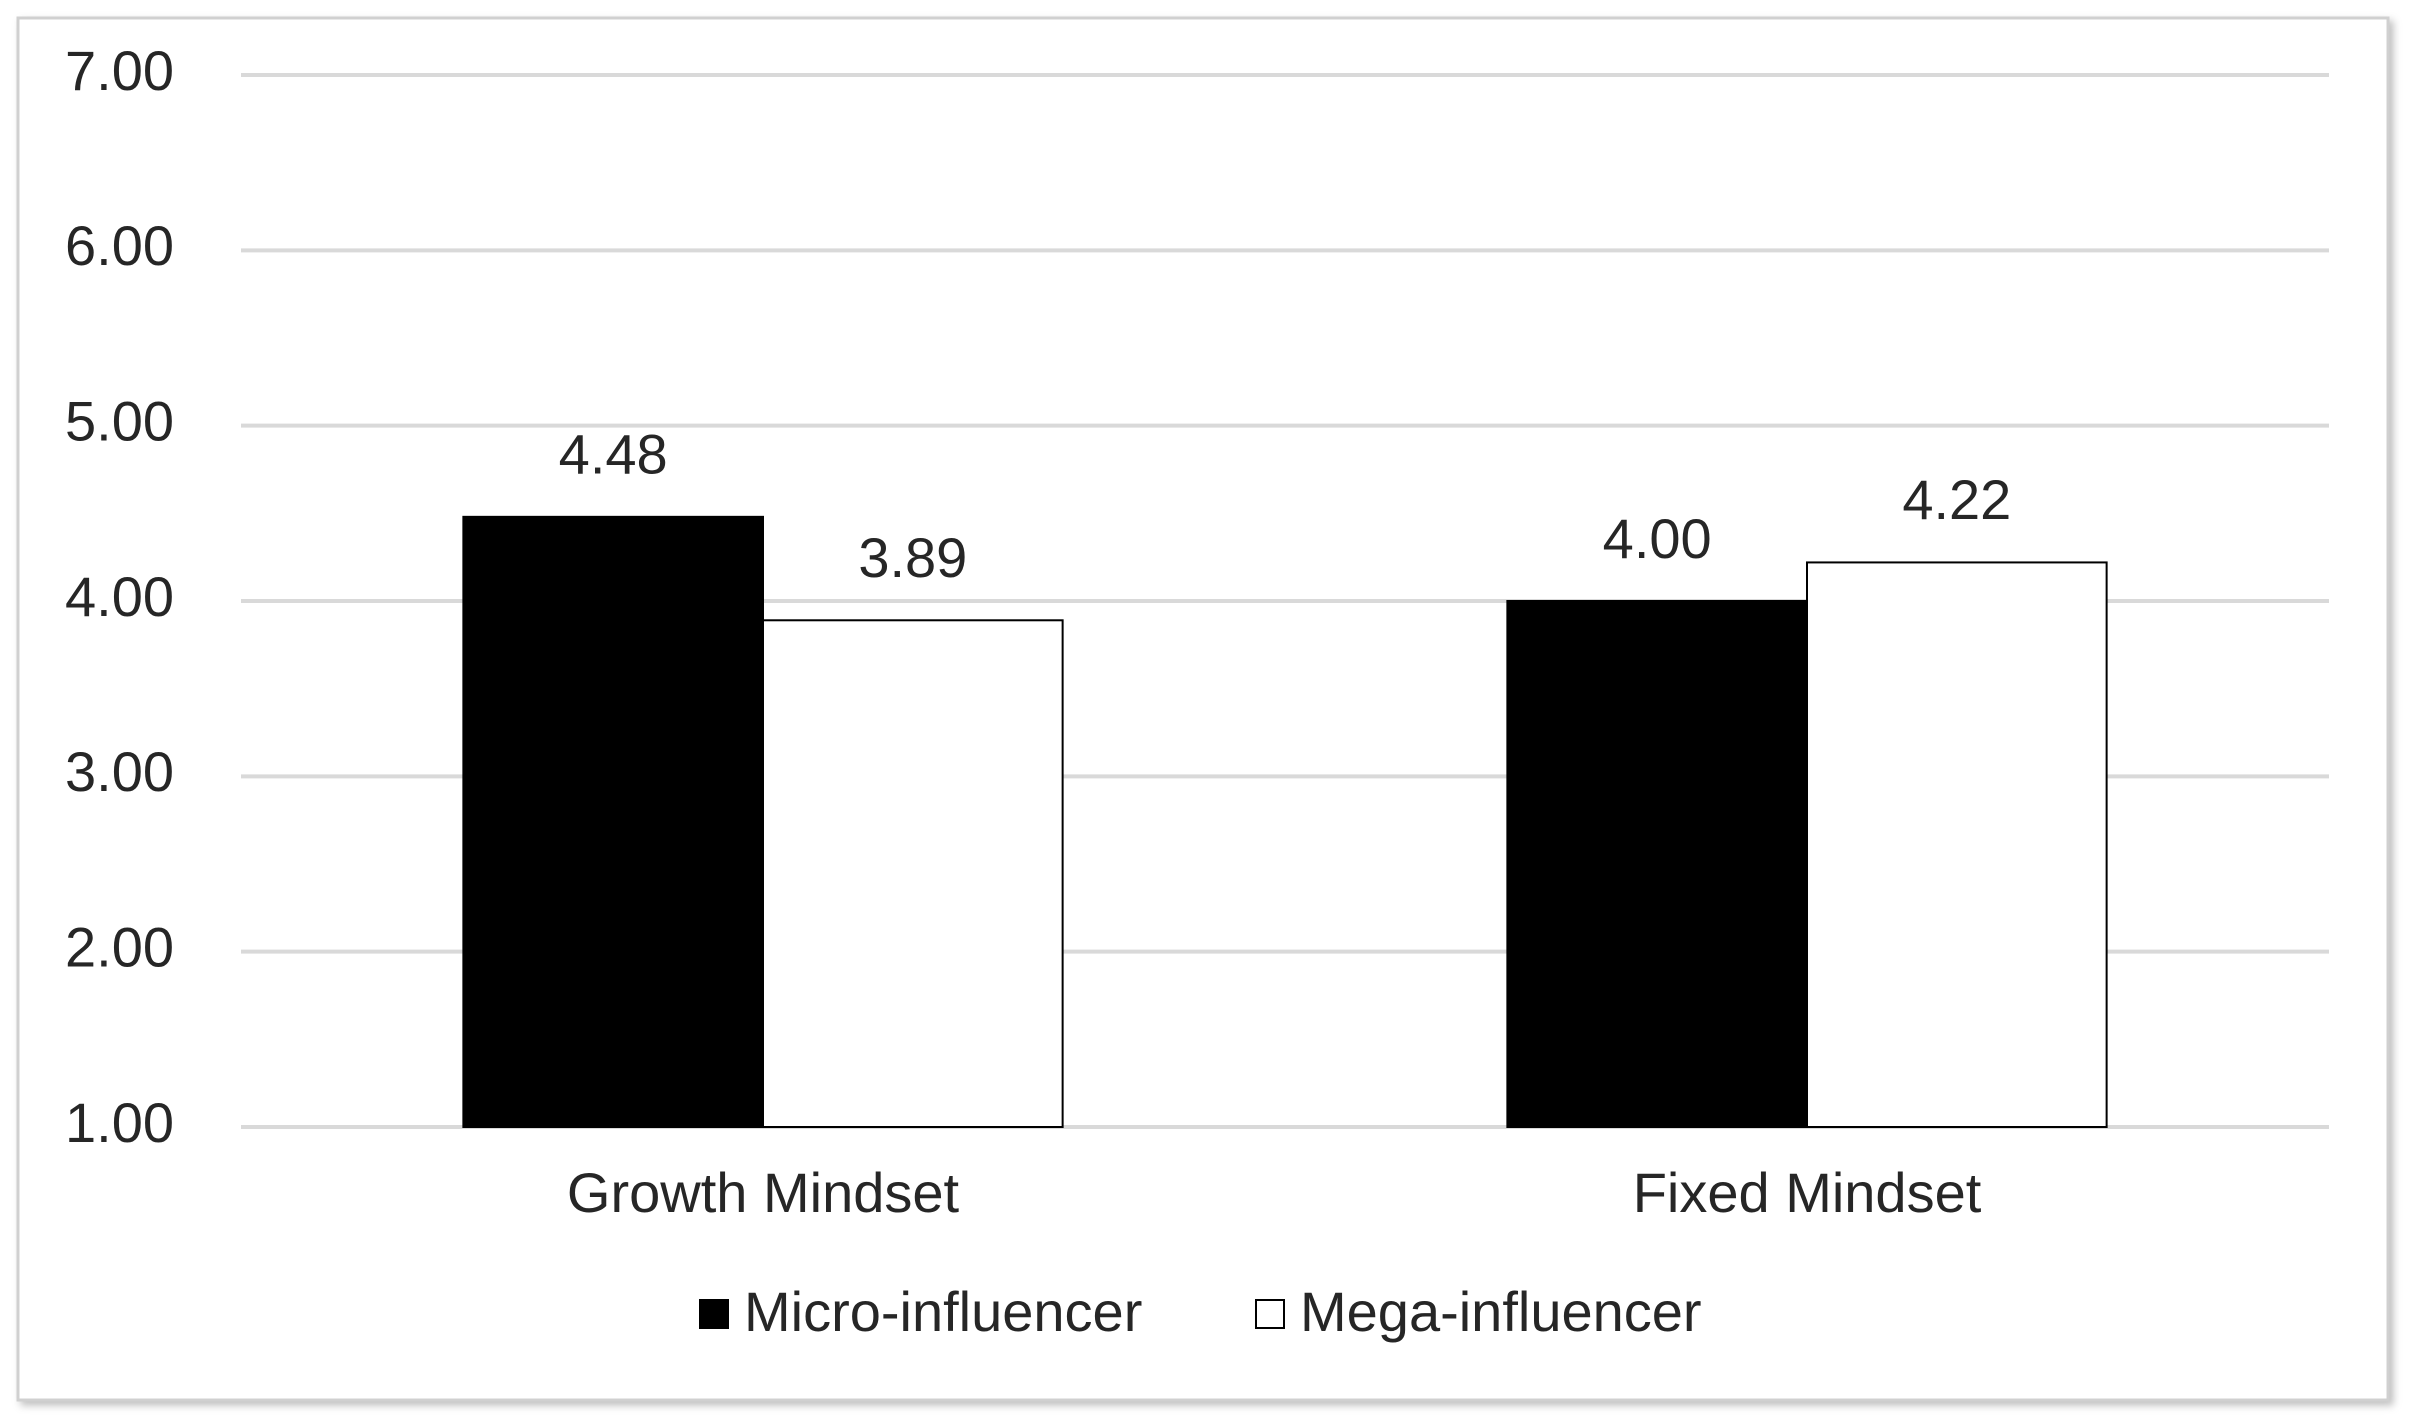 This screenshot has height=1423, width=2410. Describe the element at coordinates (1501, 1311) in the screenshot. I see `legend-label: Mega-influencer` at that location.